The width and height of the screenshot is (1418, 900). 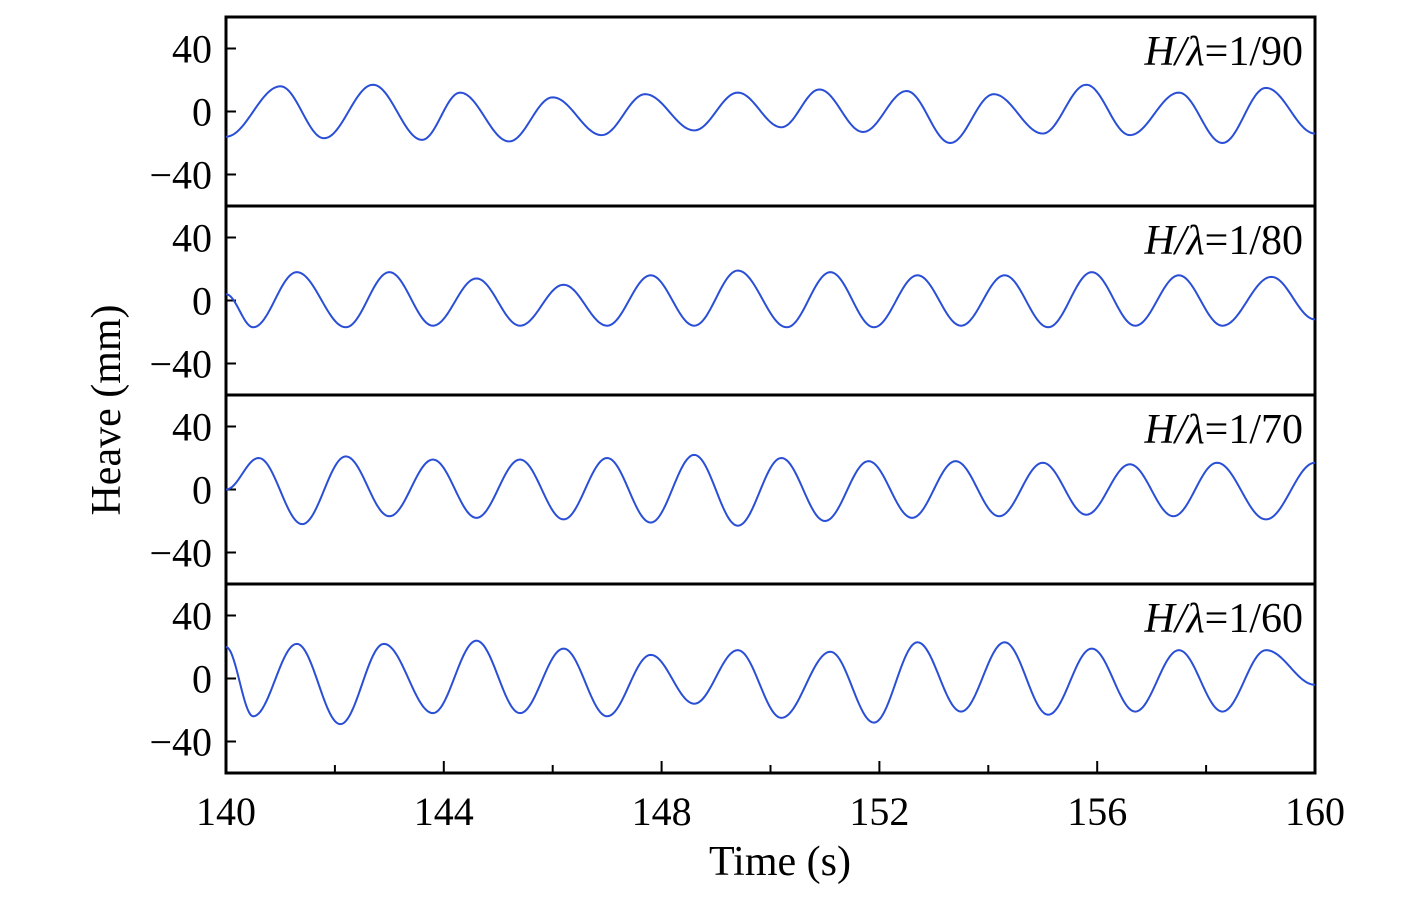 I want to click on x-tick-label: 152, so click(x=879, y=811).